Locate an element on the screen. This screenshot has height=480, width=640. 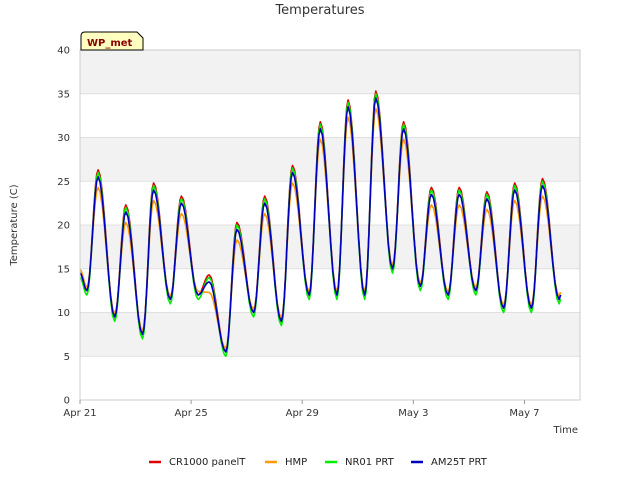
y-tick-label: 10 is located at coordinates (63, 313).